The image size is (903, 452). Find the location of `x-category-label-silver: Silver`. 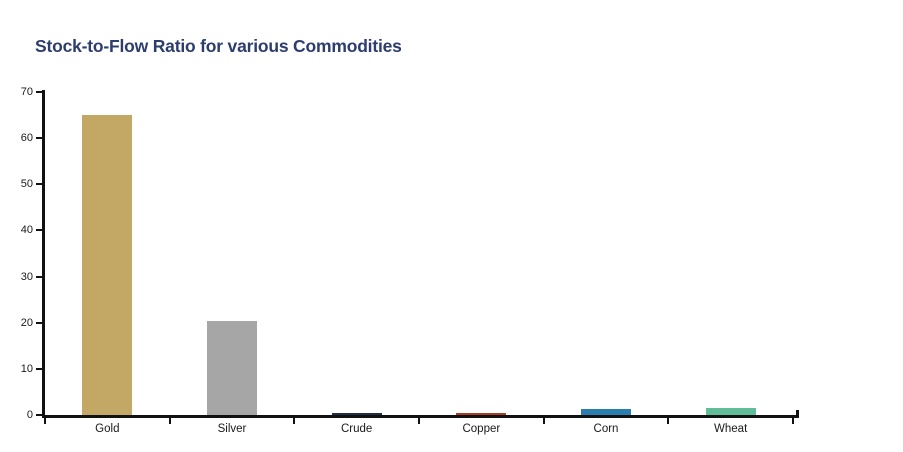

x-category-label-silver: Silver is located at coordinates (232, 429).